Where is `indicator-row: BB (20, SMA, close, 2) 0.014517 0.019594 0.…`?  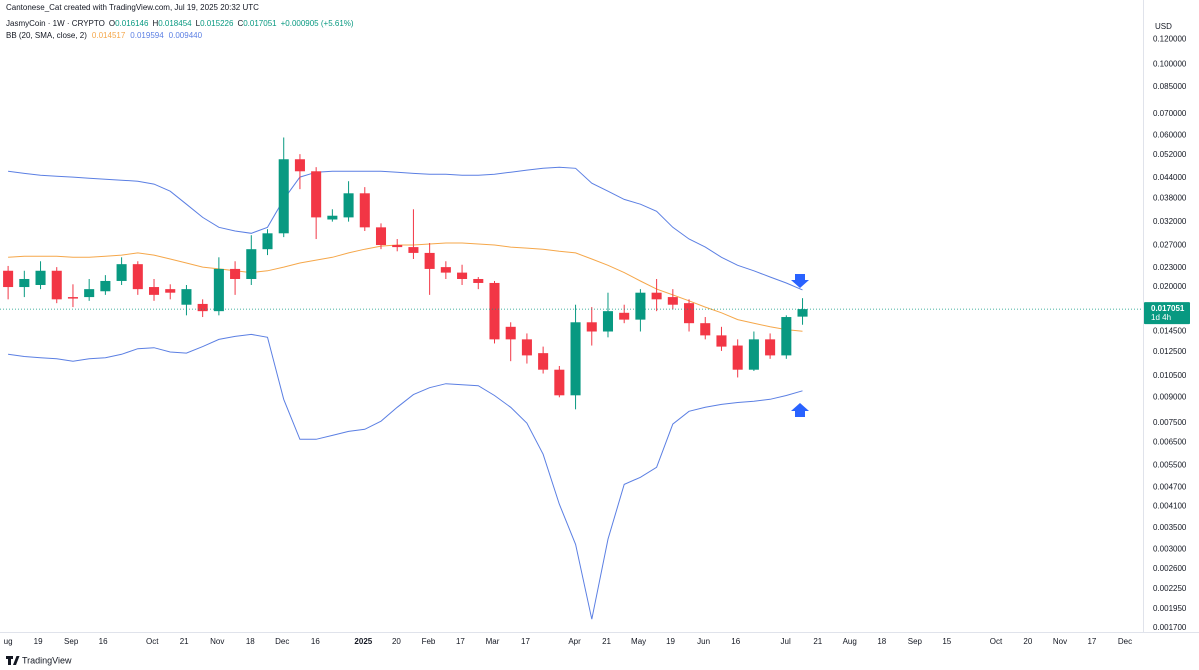 indicator-row: BB (20, SMA, close, 2) 0.014517 0.019594 0.… is located at coordinates (104, 35).